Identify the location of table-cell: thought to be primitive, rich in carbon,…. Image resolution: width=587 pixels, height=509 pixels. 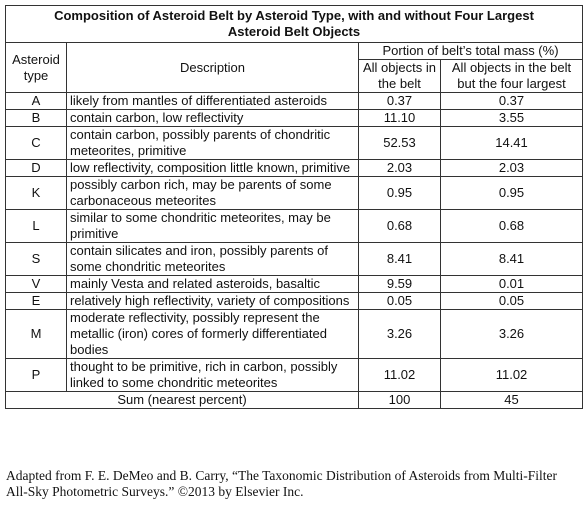
(212, 375).